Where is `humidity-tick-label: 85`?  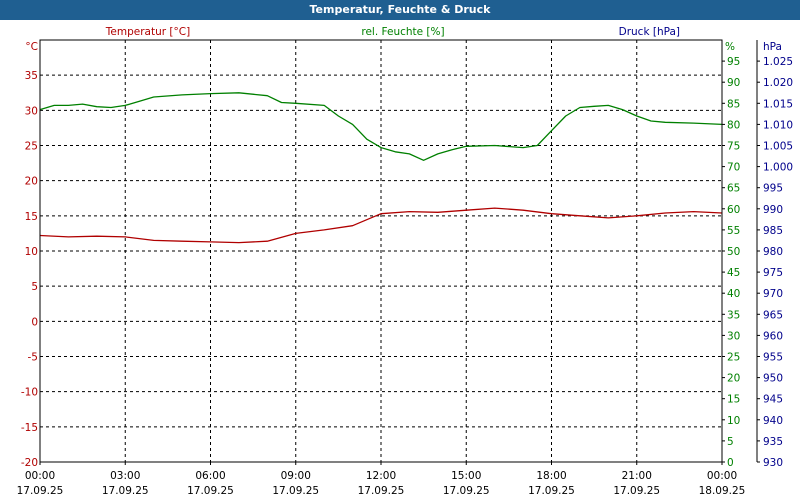
humidity-tick-label: 85 is located at coordinates (733, 104).